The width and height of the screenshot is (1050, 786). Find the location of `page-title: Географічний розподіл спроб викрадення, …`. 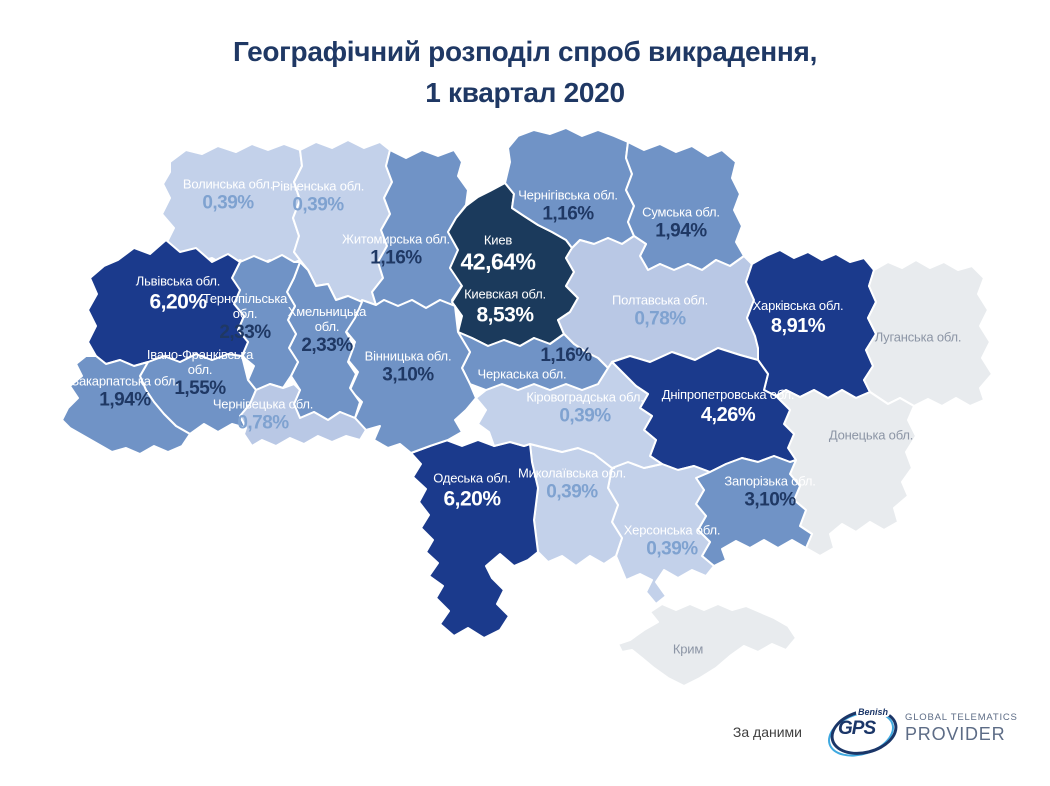

page-title: Географічний розподіл спроб викрадення, … is located at coordinates (525, 72).